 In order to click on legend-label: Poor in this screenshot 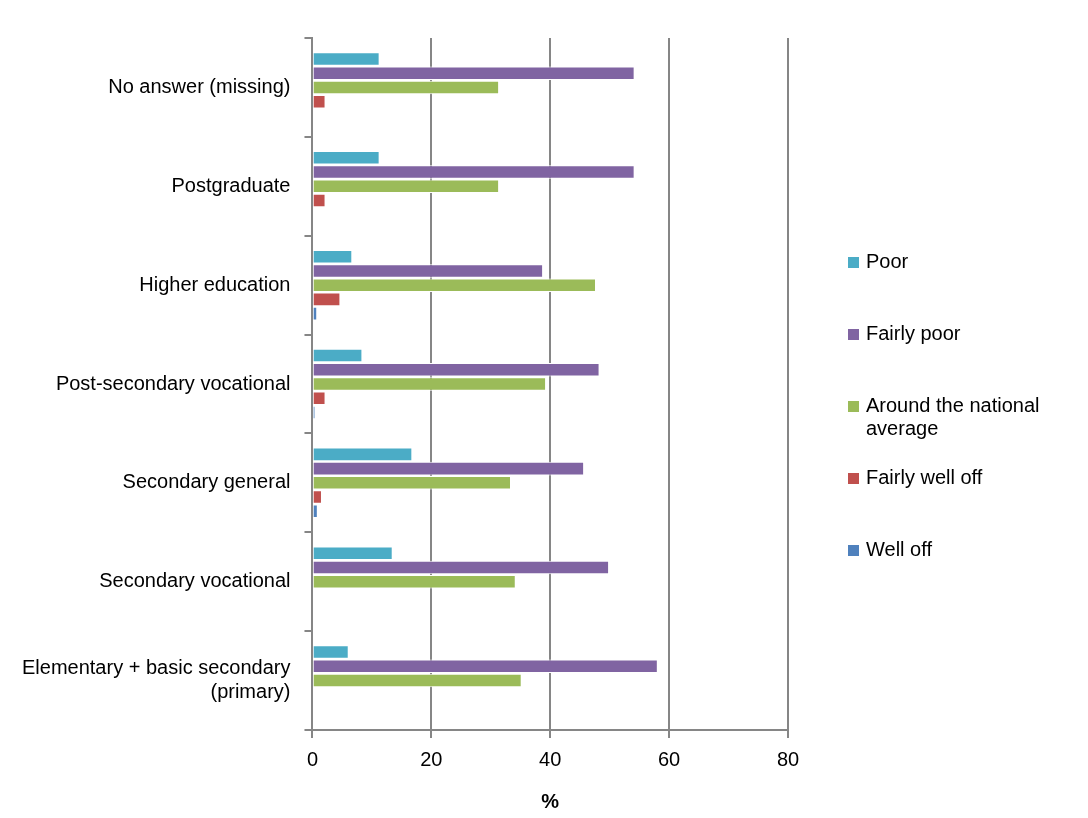, I will do `click(887, 261)`.